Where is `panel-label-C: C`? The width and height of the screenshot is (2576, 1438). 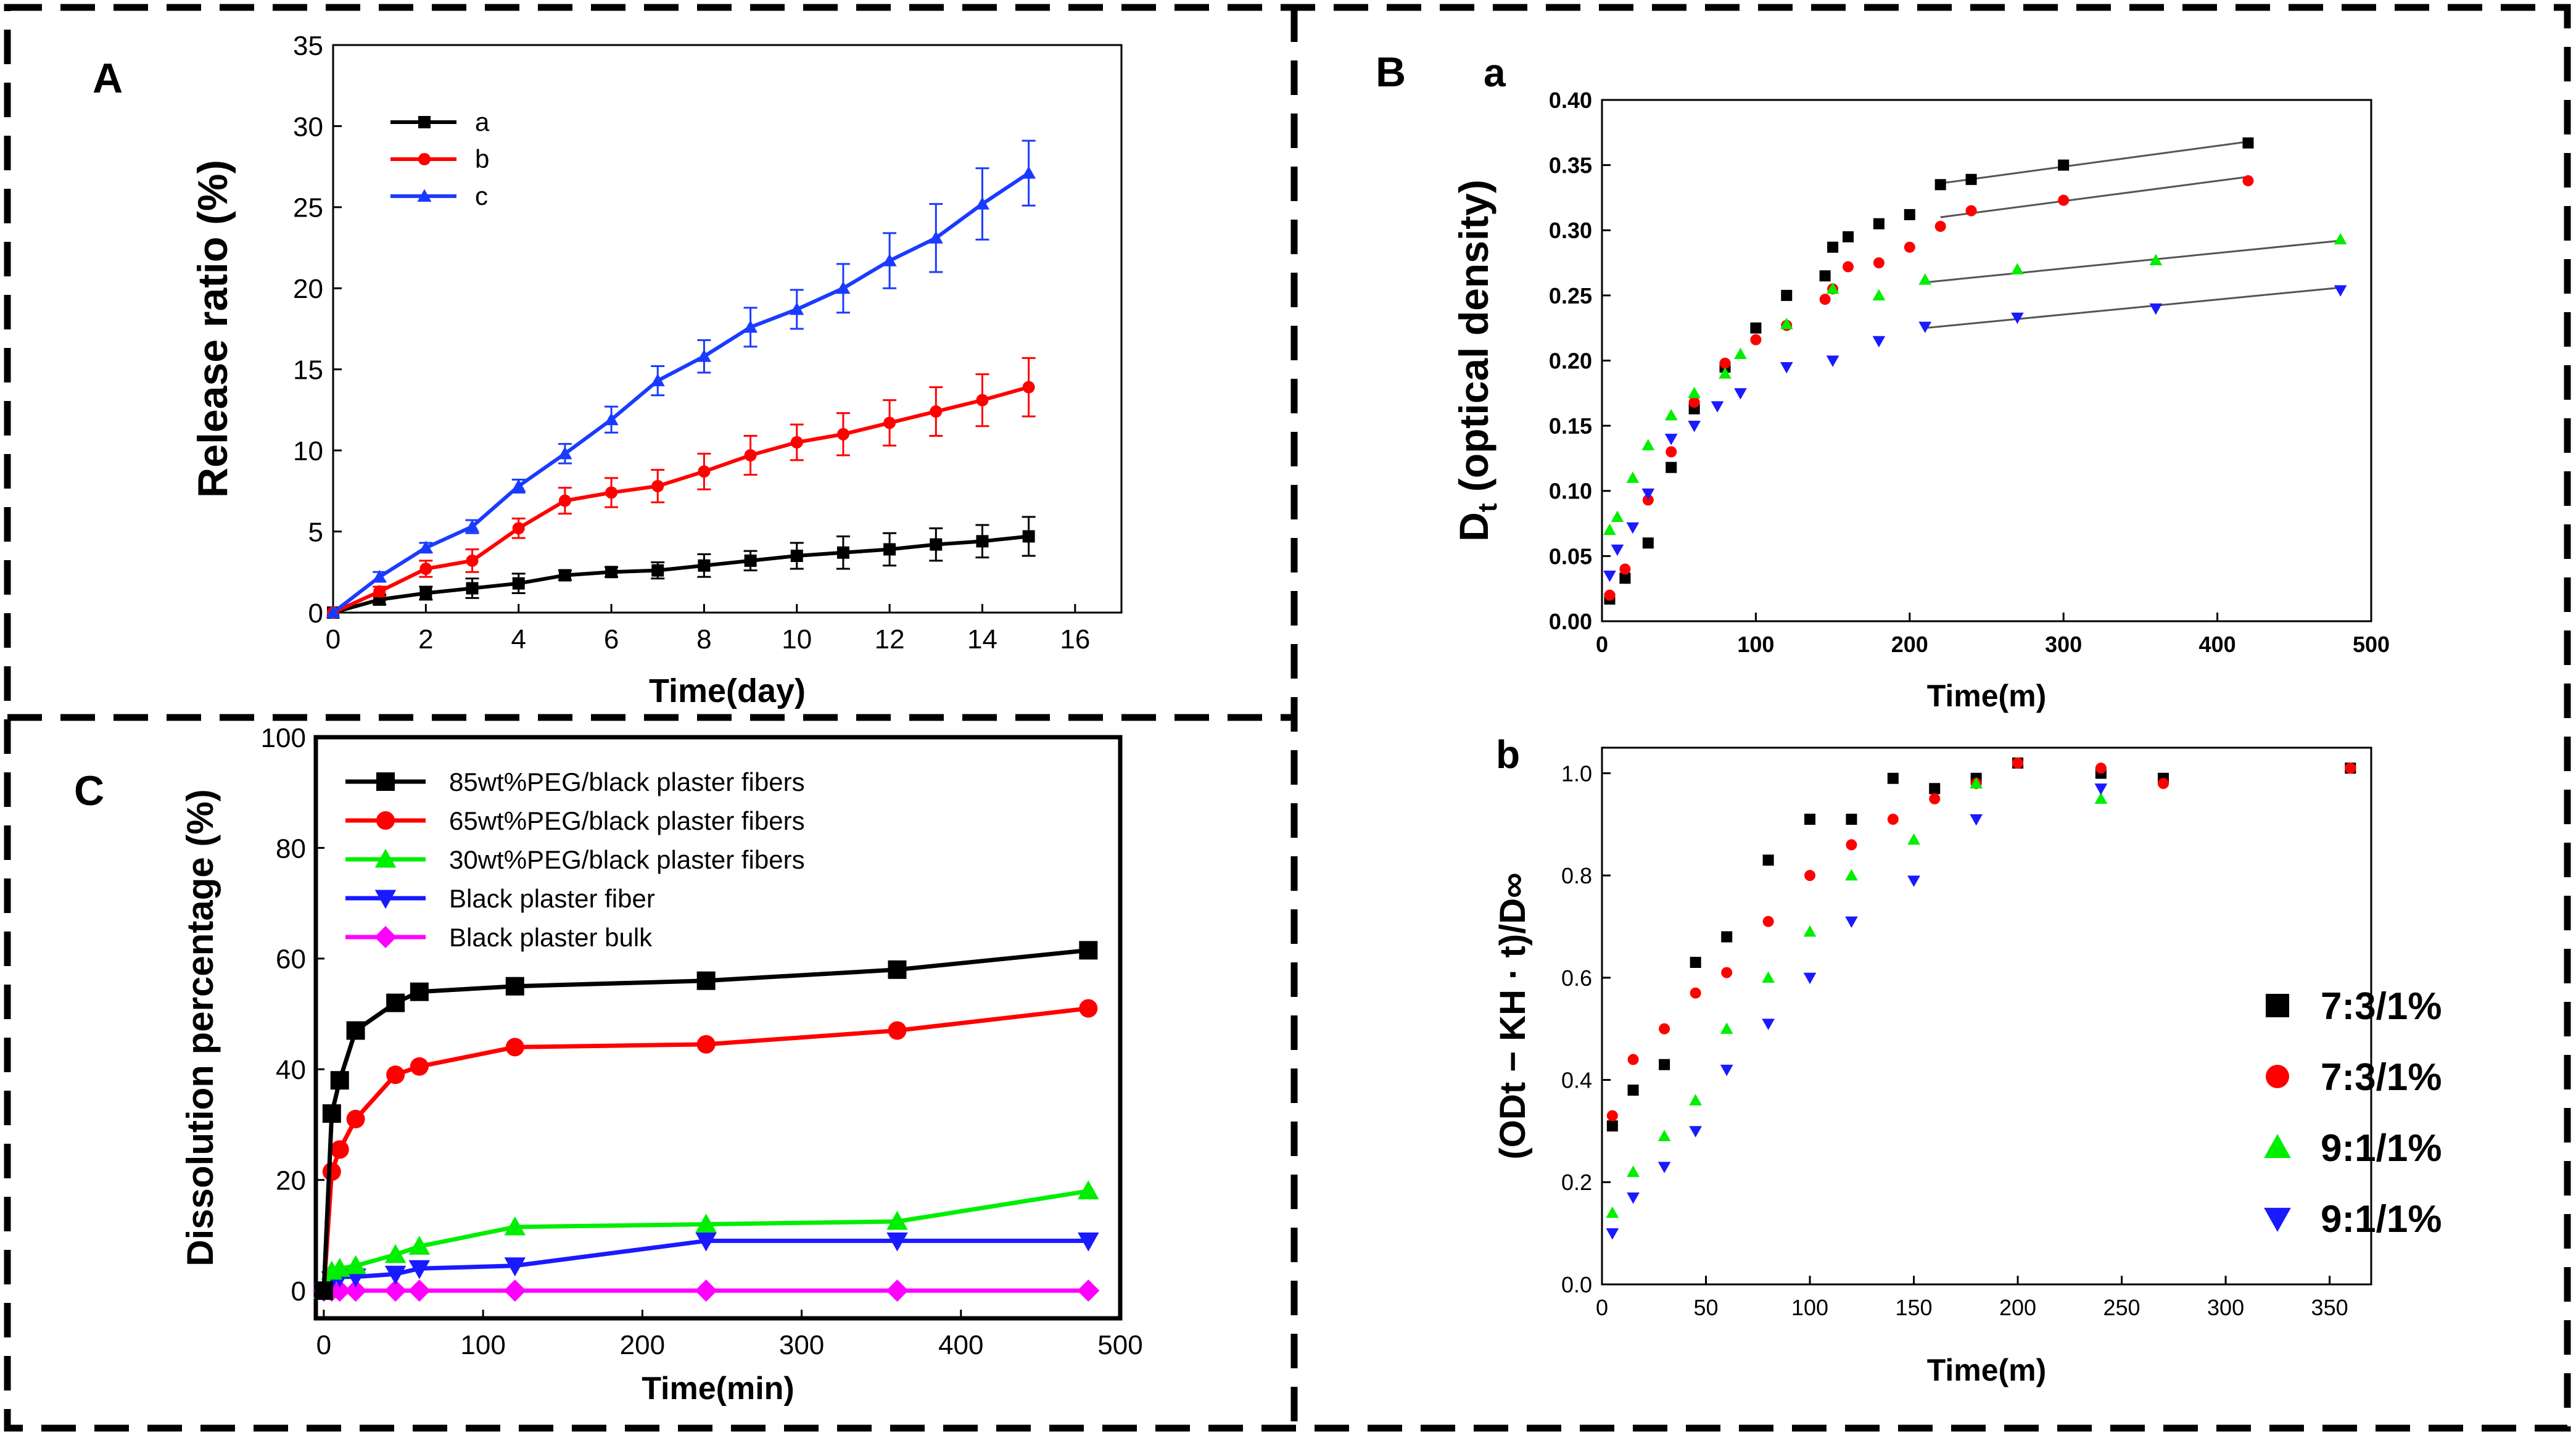 panel-label-C: C is located at coordinates (89, 791).